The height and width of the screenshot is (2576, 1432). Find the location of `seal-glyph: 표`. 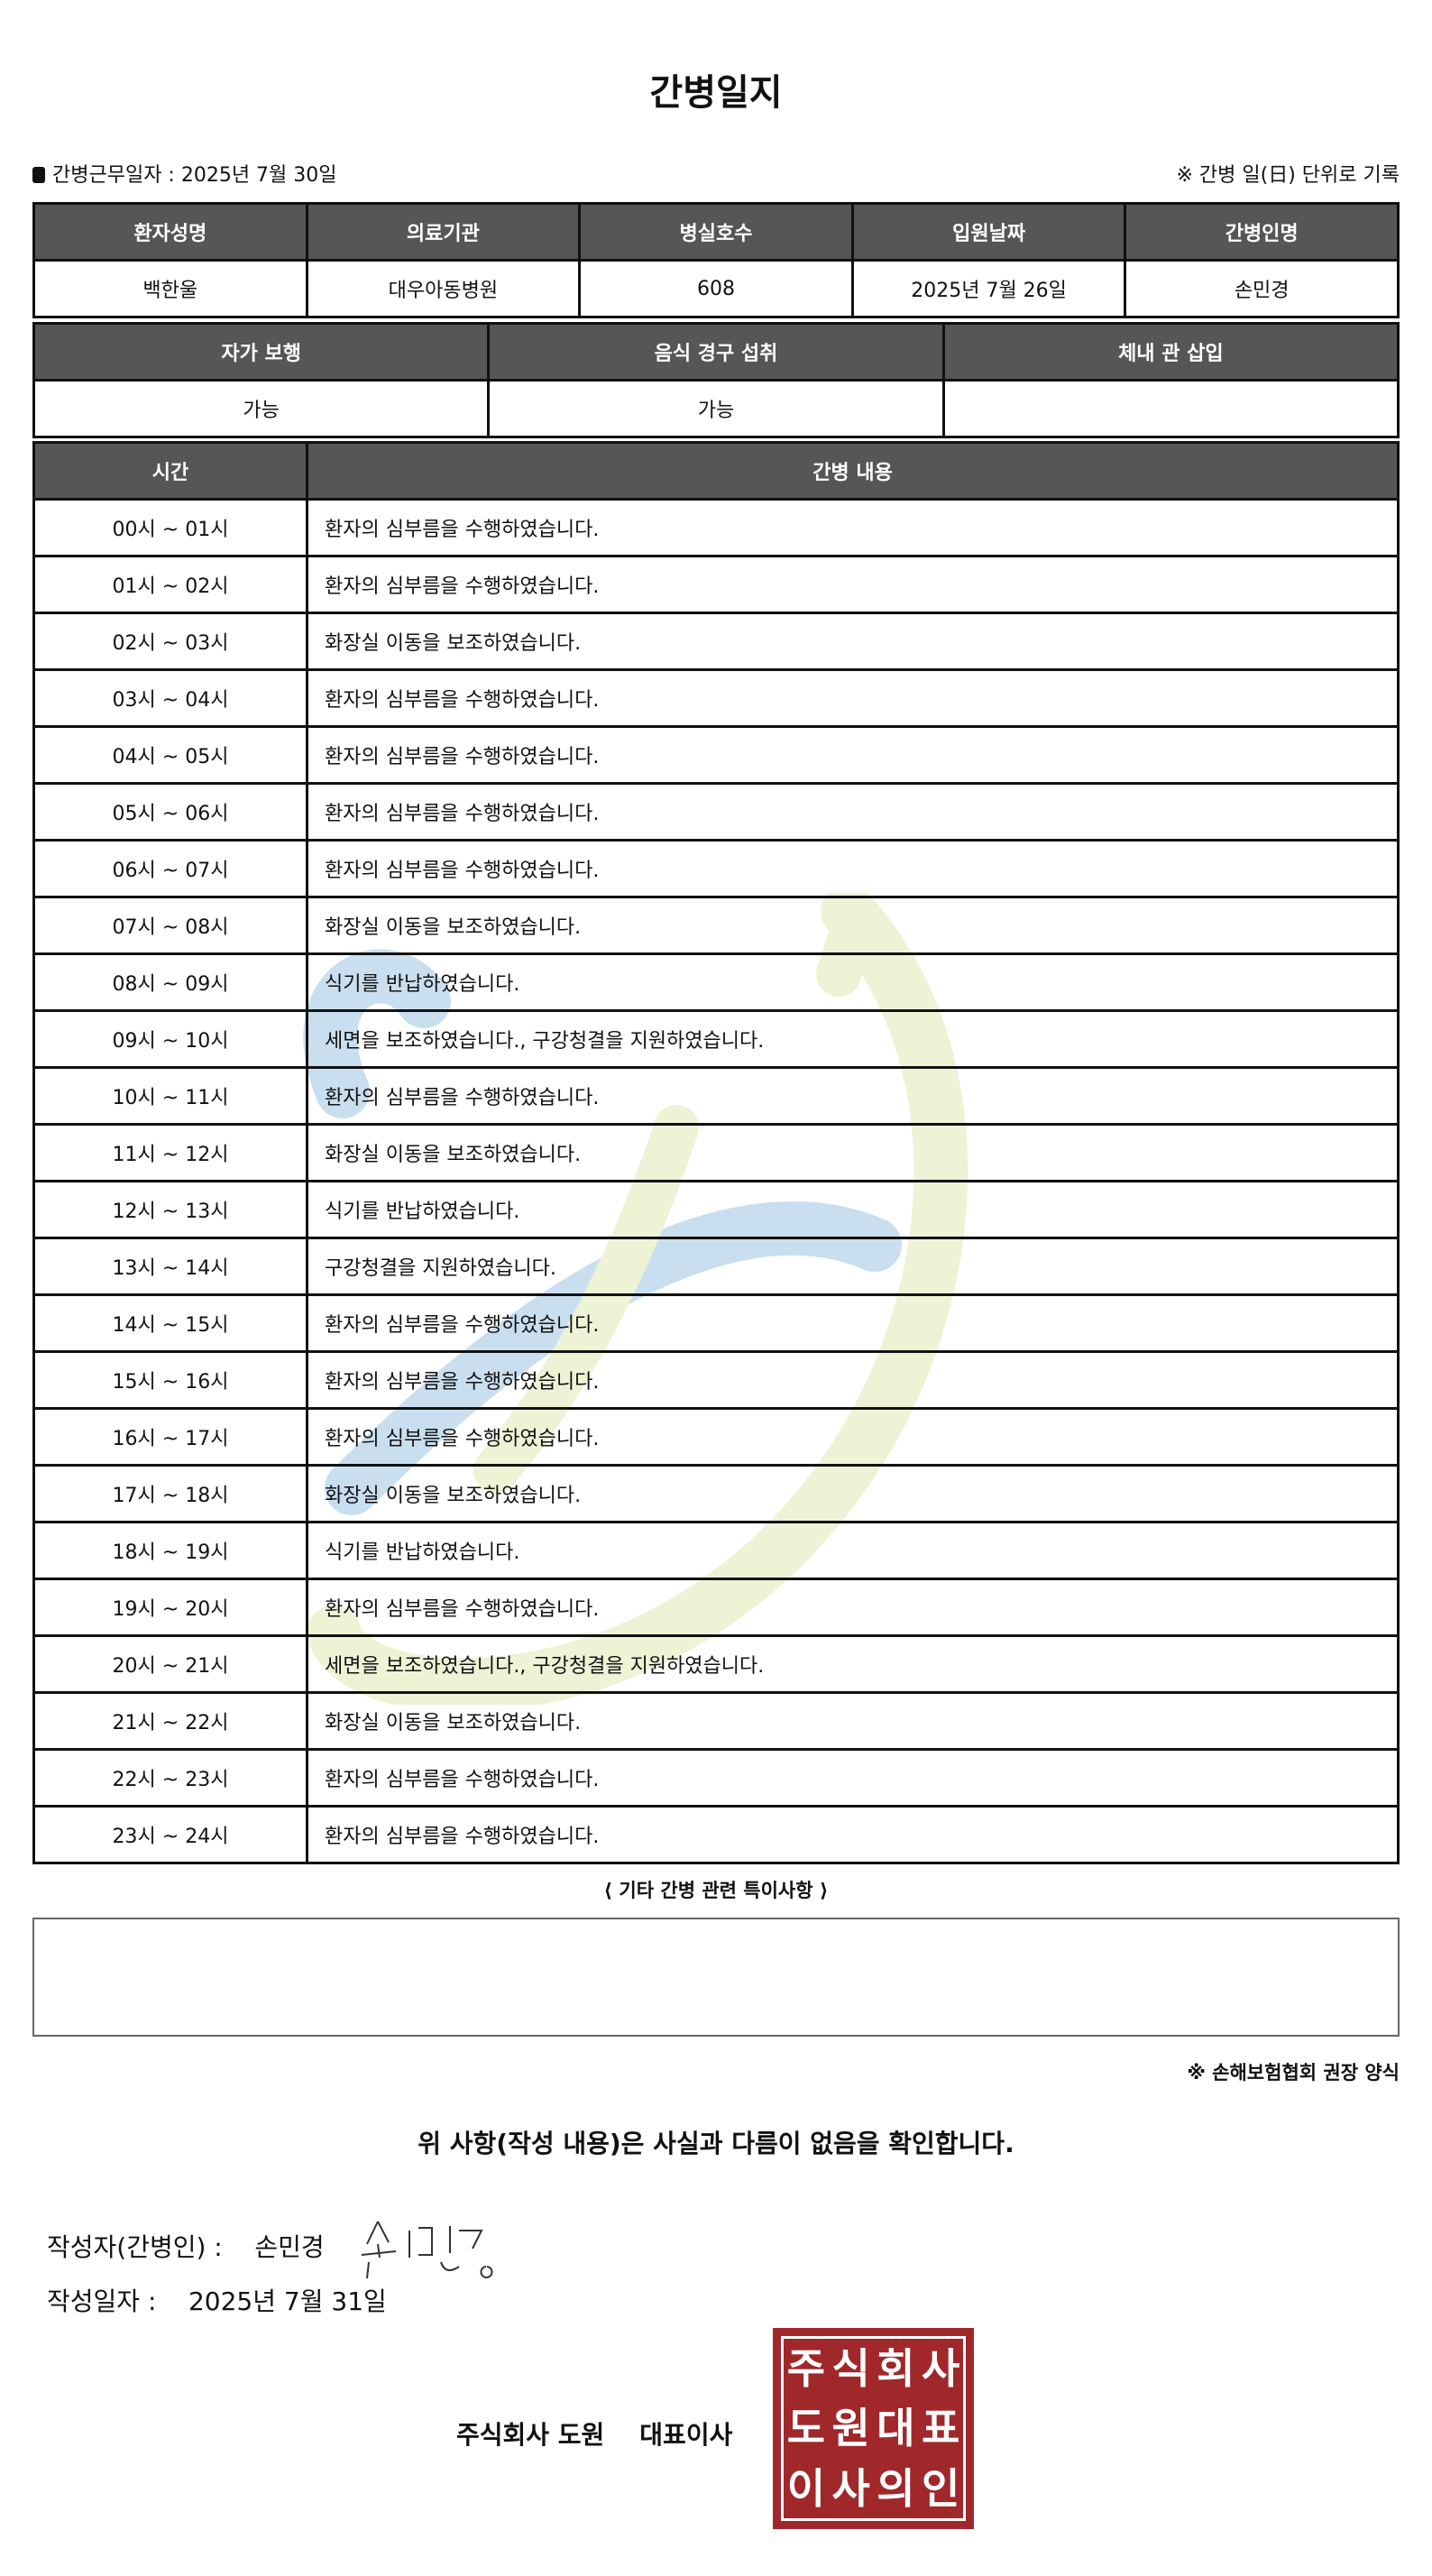

seal-glyph: 표 is located at coordinates (941, 2428).